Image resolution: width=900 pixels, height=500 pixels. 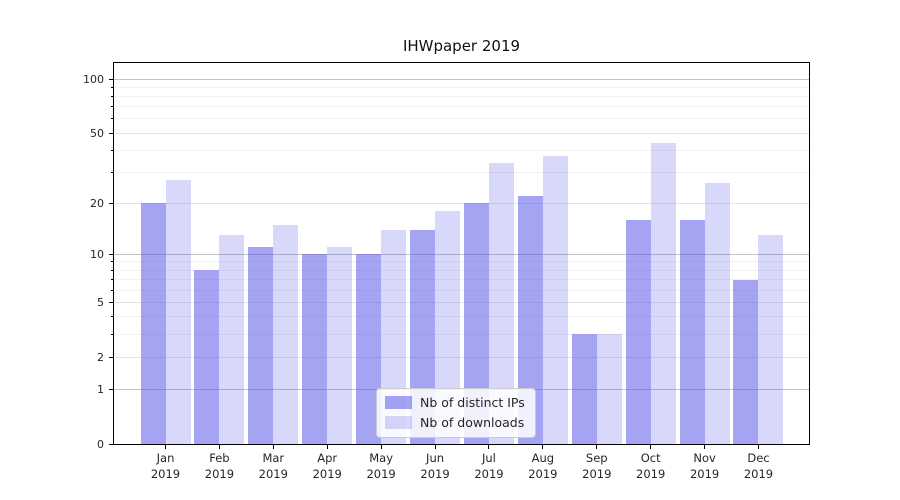 What do you see at coordinates (100, 302) in the screenshot?
I see `ytick-label-5: 5` at bounding box center [100, 302].